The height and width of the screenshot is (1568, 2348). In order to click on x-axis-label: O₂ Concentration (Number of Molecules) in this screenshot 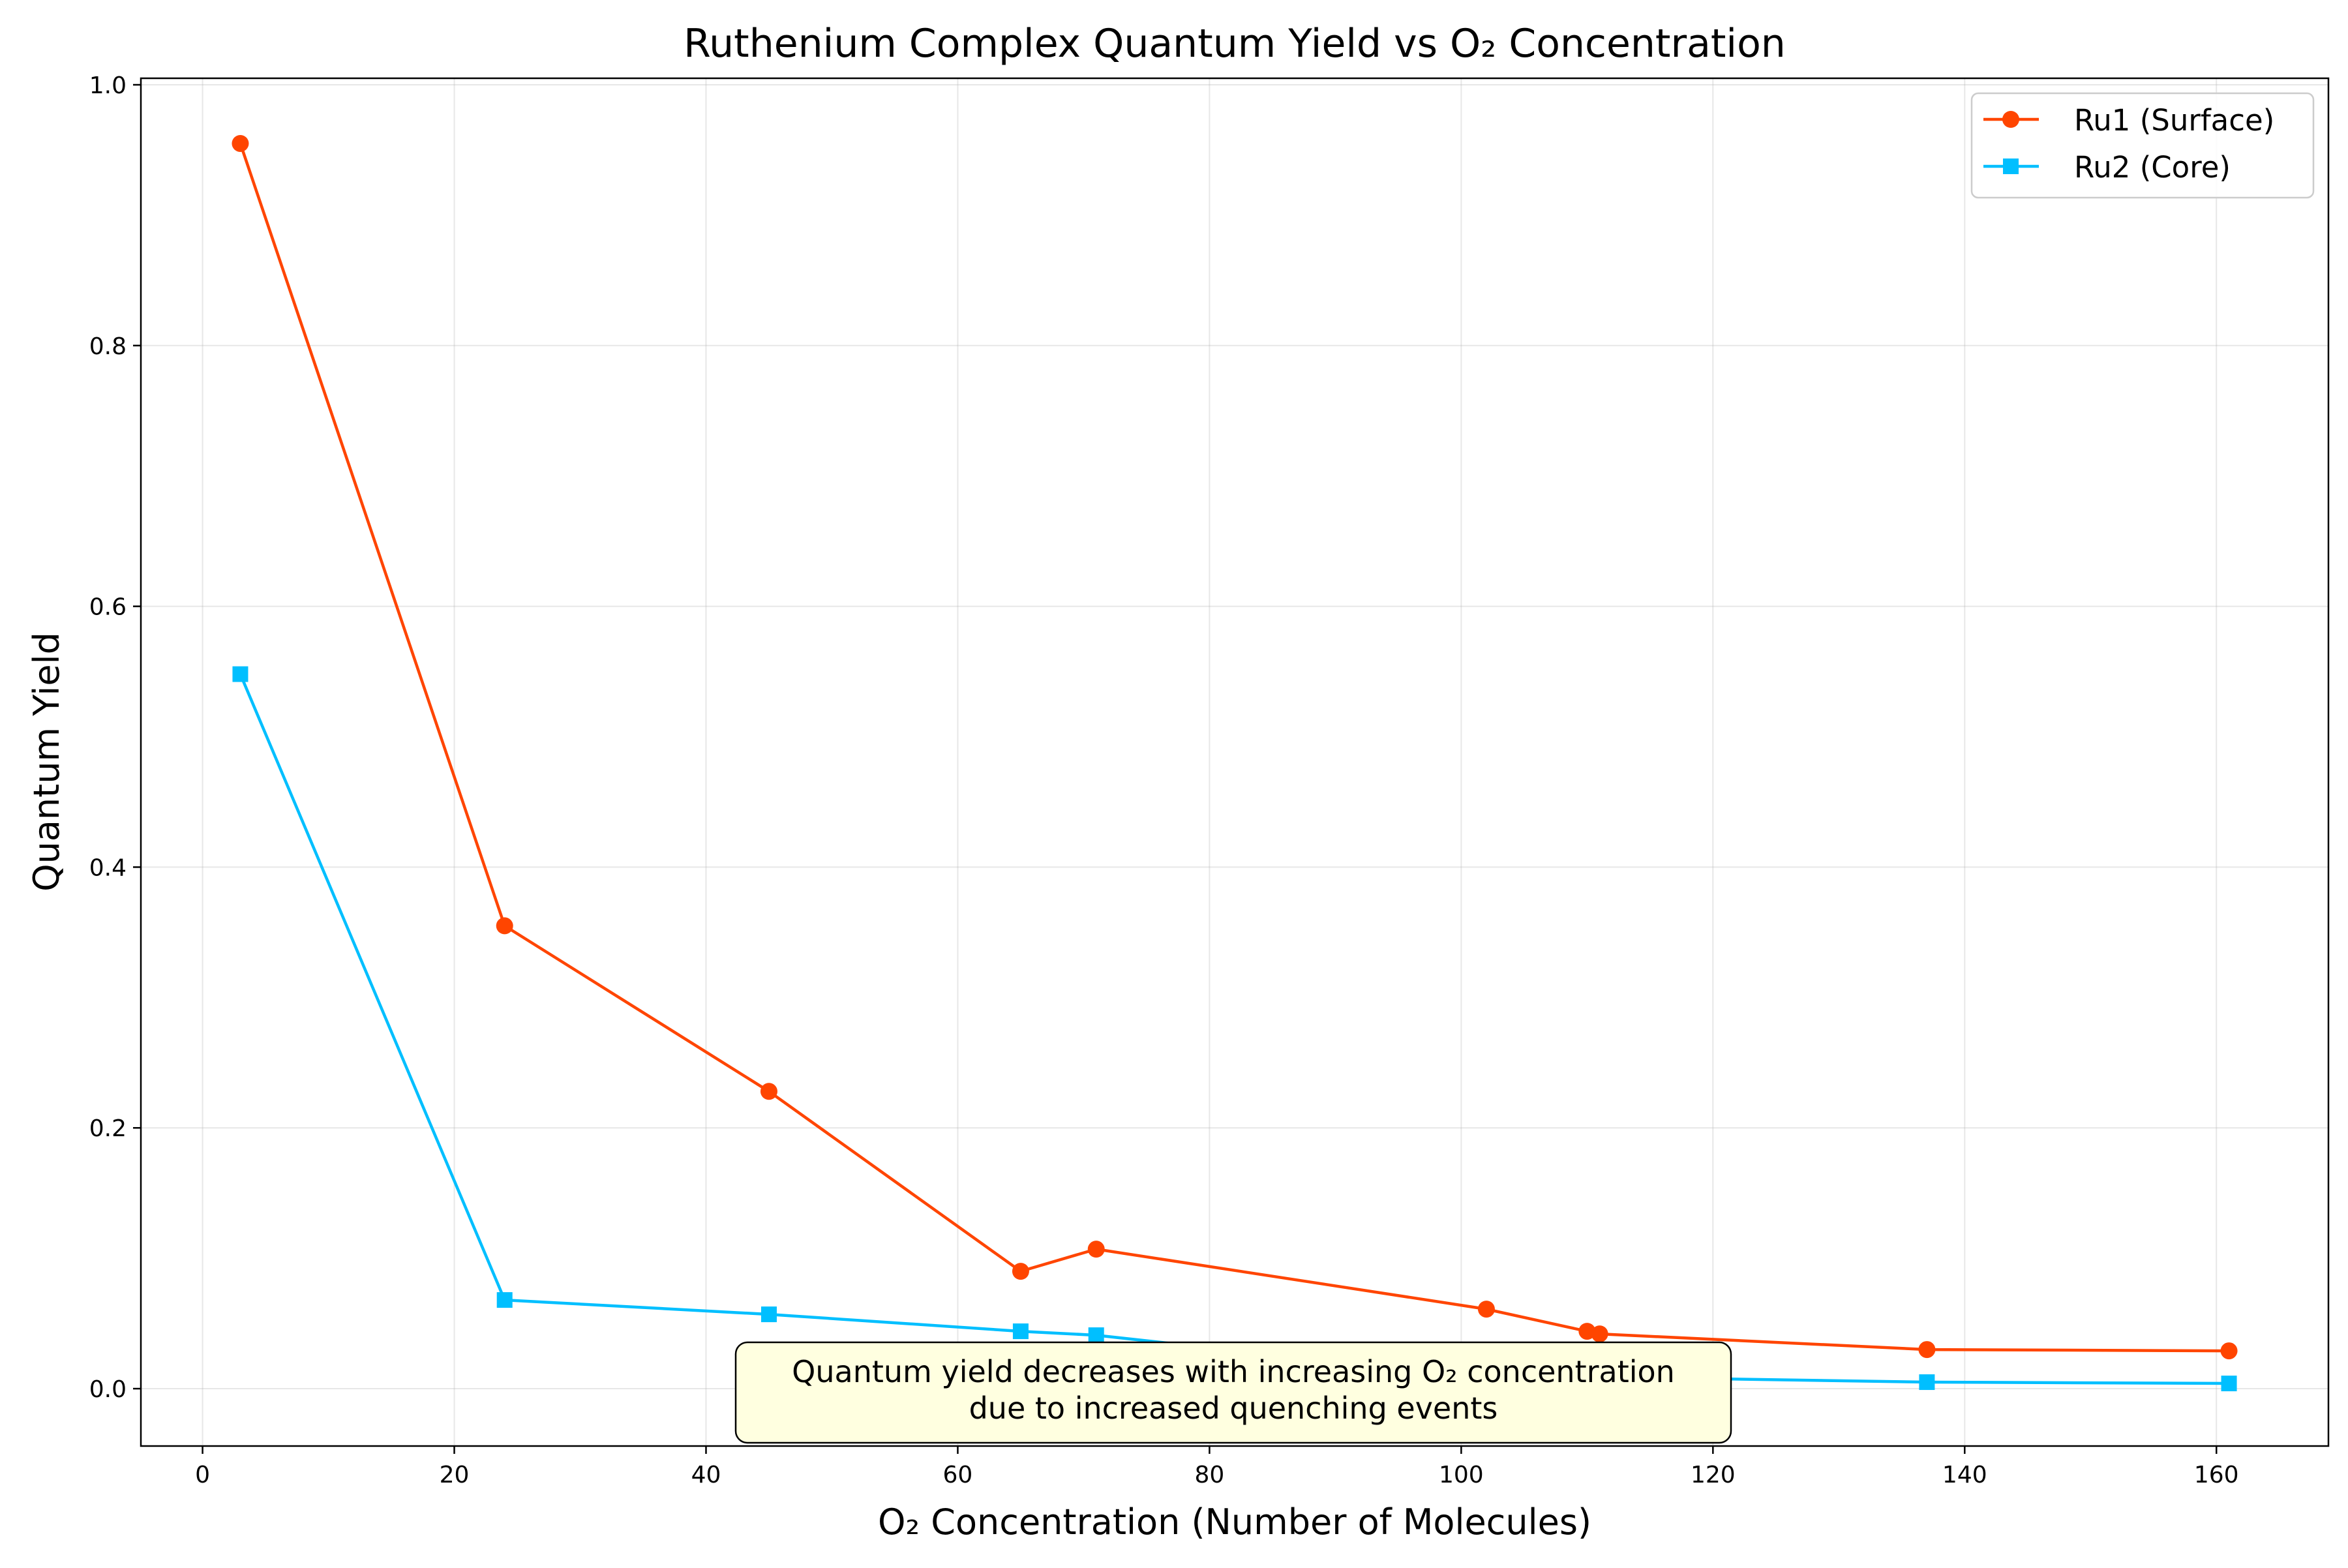, I will do `click(1235, 1522)`.